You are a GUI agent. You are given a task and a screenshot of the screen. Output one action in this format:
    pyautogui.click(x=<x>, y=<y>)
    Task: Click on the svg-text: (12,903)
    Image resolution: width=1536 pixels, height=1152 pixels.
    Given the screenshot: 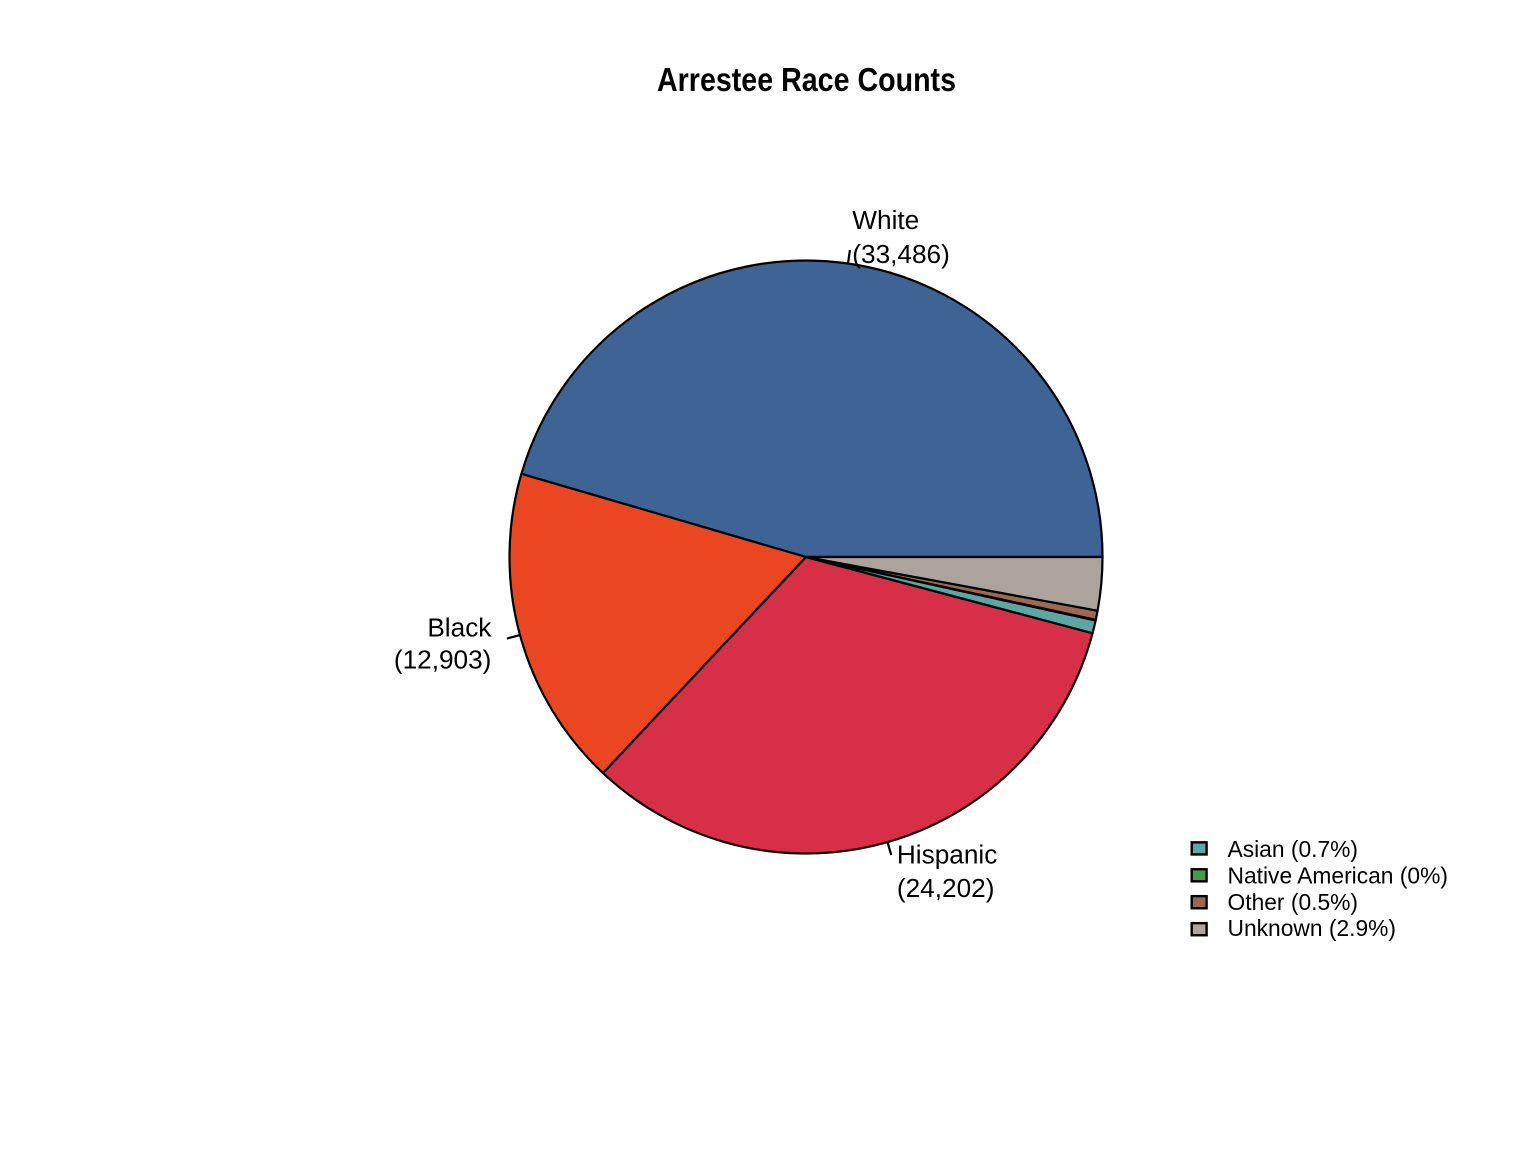 What is the action you would take?
    pyautogui.click(x=443, y=660)
    